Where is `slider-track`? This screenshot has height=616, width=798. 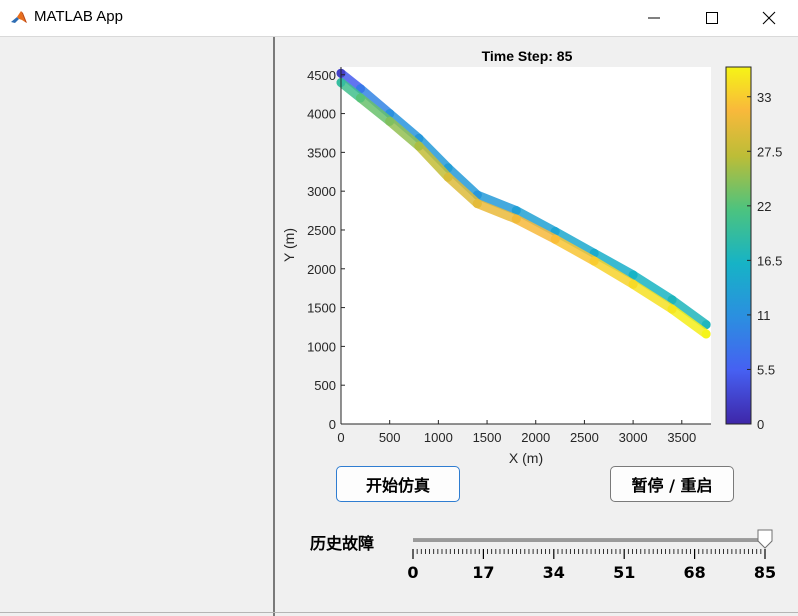 slider-track is located at coordinates (589, 540).